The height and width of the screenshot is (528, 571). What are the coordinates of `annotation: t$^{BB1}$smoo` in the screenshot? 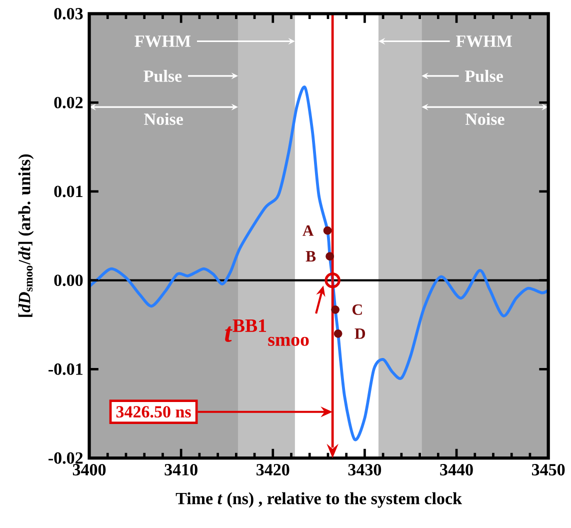 It's located at (267, 333).